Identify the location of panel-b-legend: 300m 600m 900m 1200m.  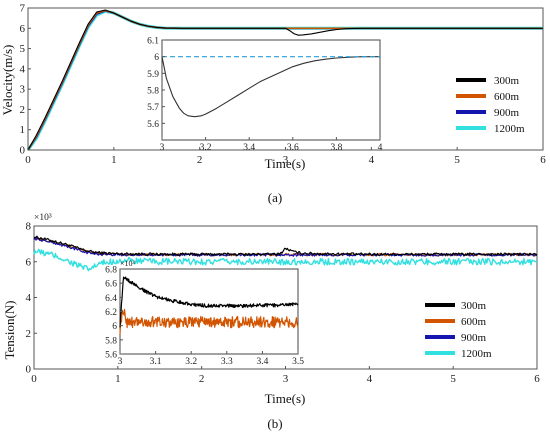
(468, 330).